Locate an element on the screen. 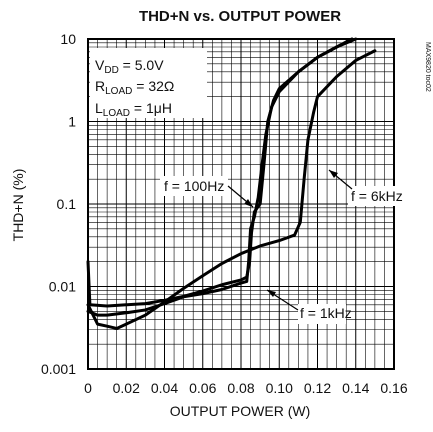 This screenshot has width=433, height=432. x-tick-label: 0.06 is located at coordinates (202, 388).